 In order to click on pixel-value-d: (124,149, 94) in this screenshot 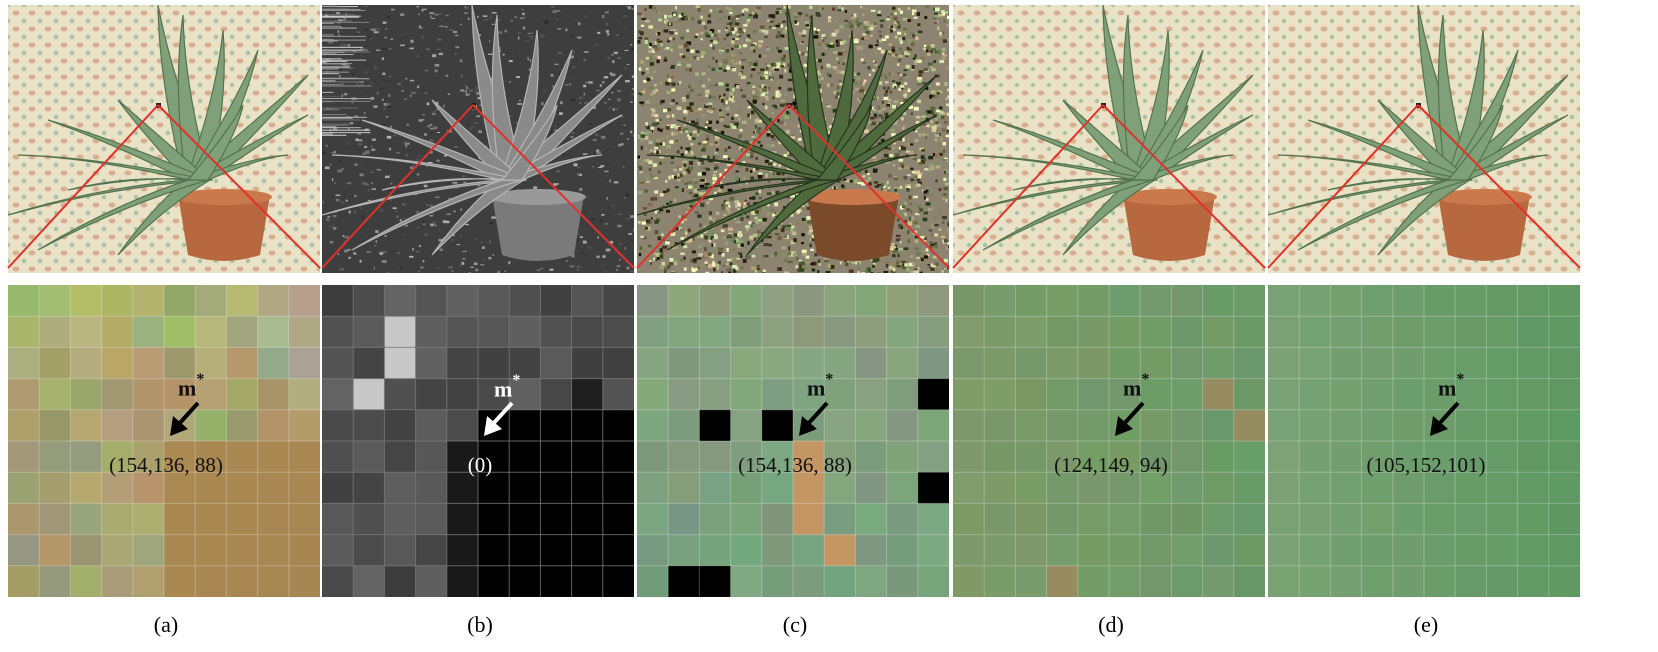, I will do `click(1111, 465)`.